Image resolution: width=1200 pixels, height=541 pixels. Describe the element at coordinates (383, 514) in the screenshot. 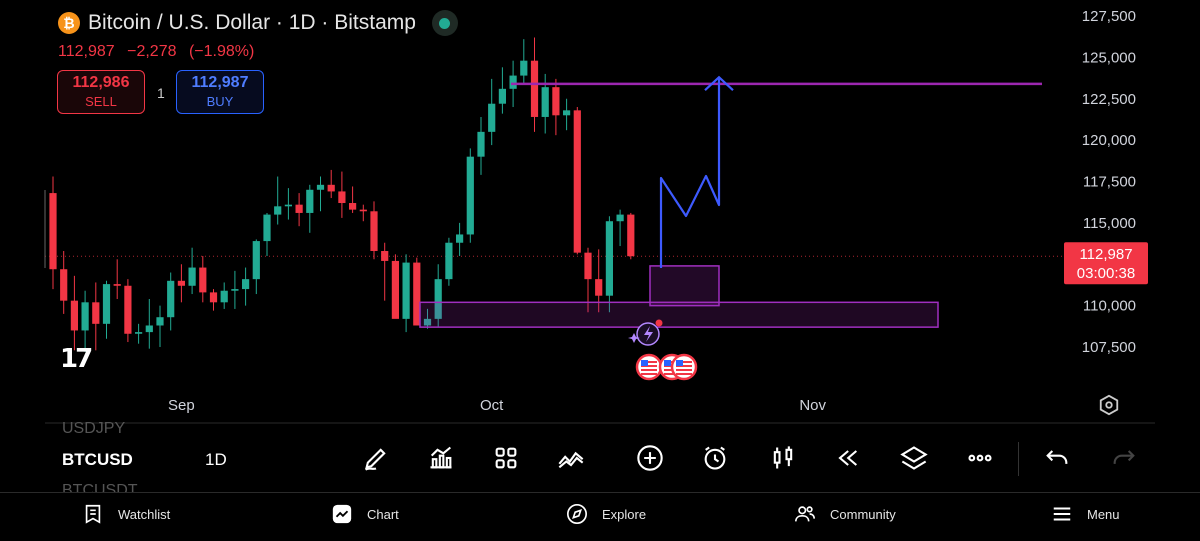

I see `nav-label: Chart` at that location.